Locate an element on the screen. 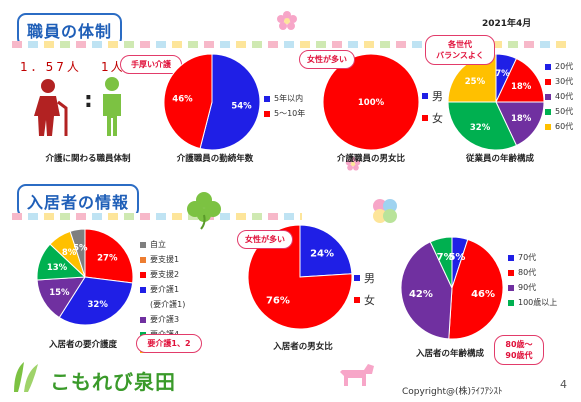 The image size is (581, 402). pie-data-label: 18% is located at coordinates (521, 119).